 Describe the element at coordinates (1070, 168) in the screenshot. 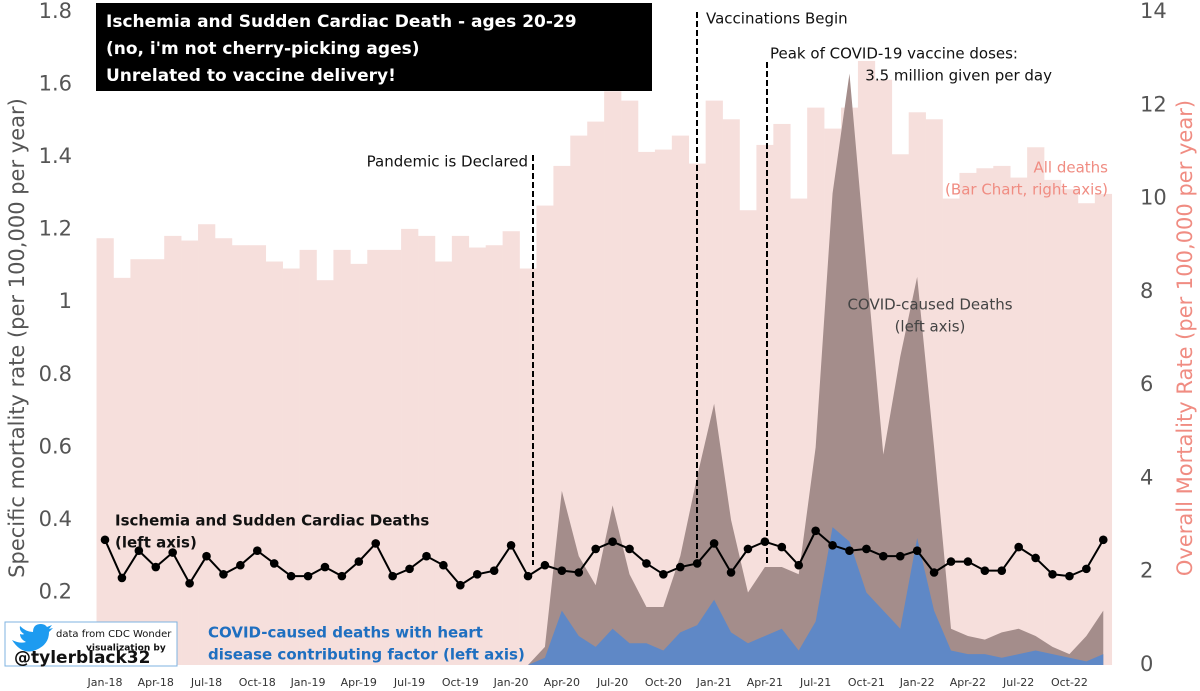

I see `series-label: All deaths` at that location.